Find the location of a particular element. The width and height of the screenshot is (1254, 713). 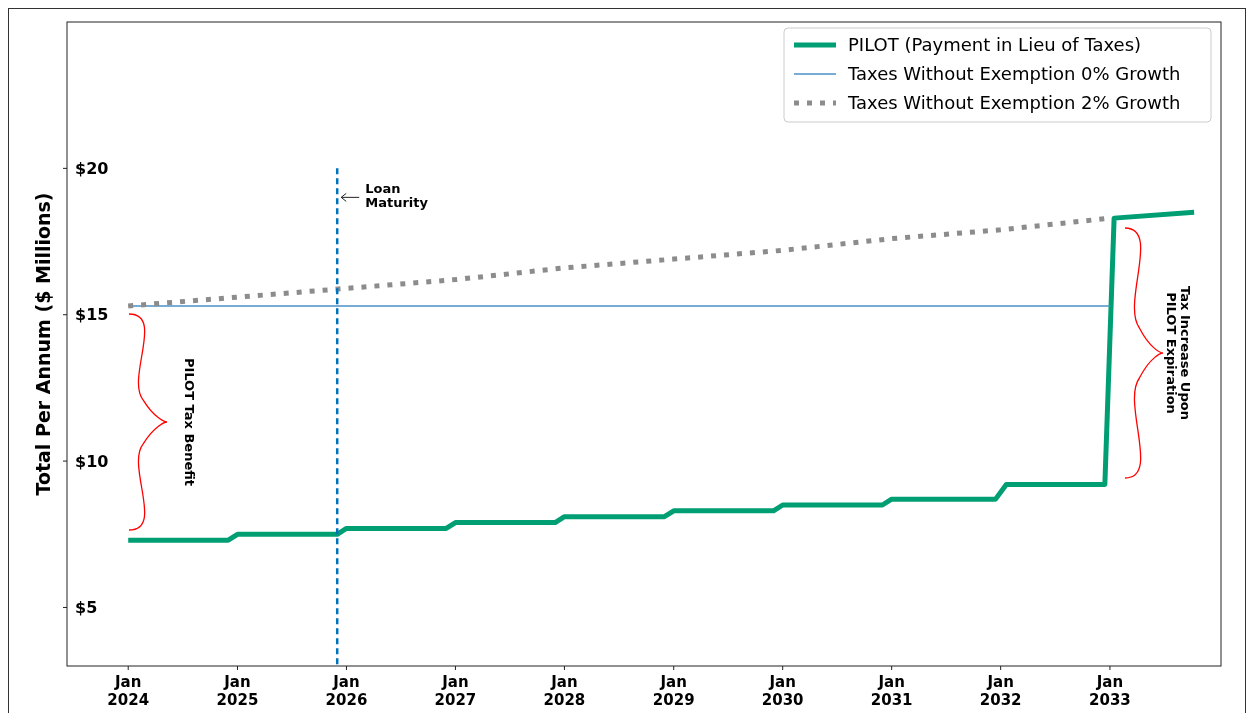

x-tick-label: Jan 2028 is located at coordinates (564, 691).